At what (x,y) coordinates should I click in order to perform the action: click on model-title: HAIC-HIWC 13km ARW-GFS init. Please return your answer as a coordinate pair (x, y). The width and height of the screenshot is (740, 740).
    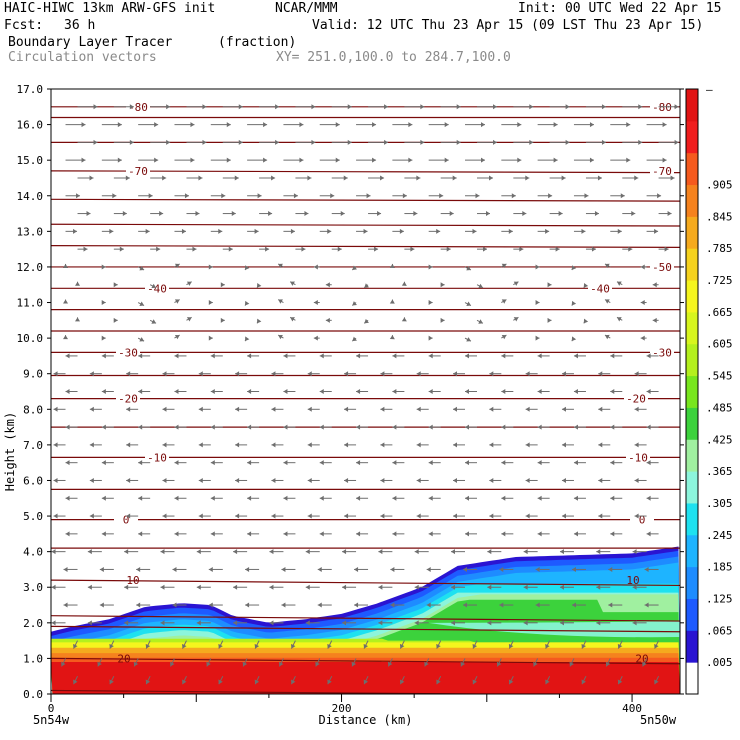
    Looking at the image, I should click on (110, 8).